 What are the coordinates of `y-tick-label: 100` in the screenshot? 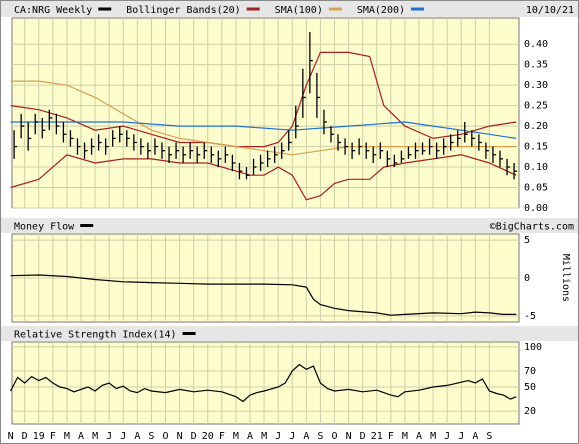 It's located at (533, 347).